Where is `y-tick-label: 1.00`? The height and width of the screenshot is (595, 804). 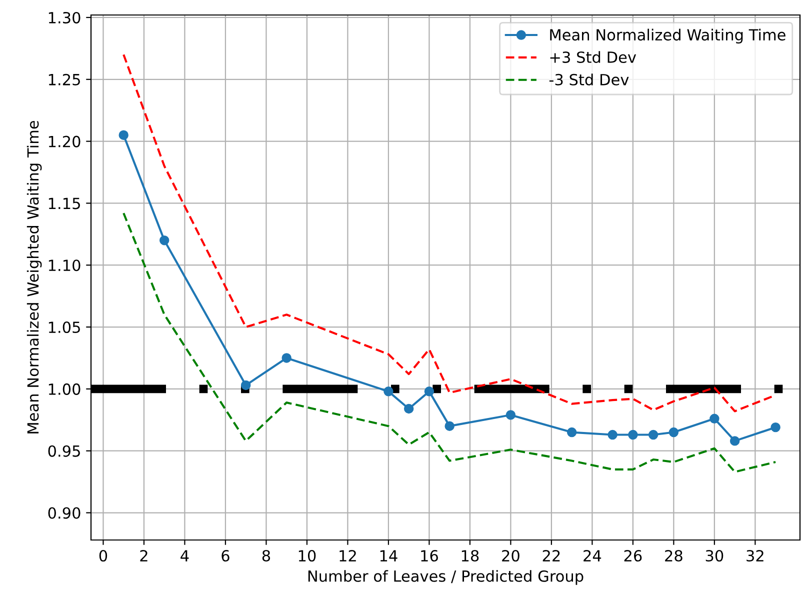 y-tick-label: 1.00 is located at coordinates (64, 389).